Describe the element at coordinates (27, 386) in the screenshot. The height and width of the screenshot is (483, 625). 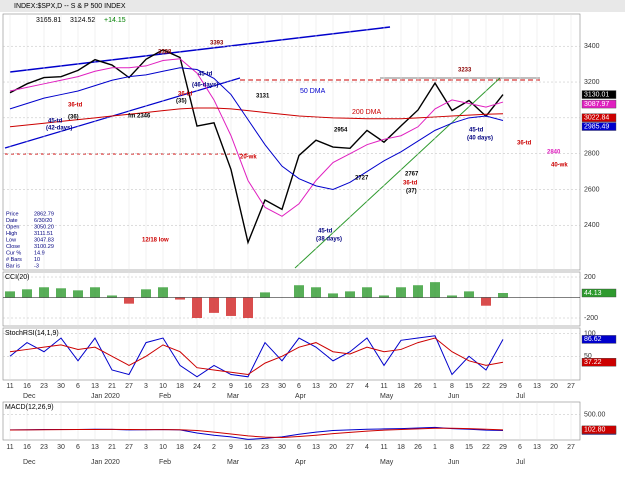
I see `x-tick-label: 16` at that location.